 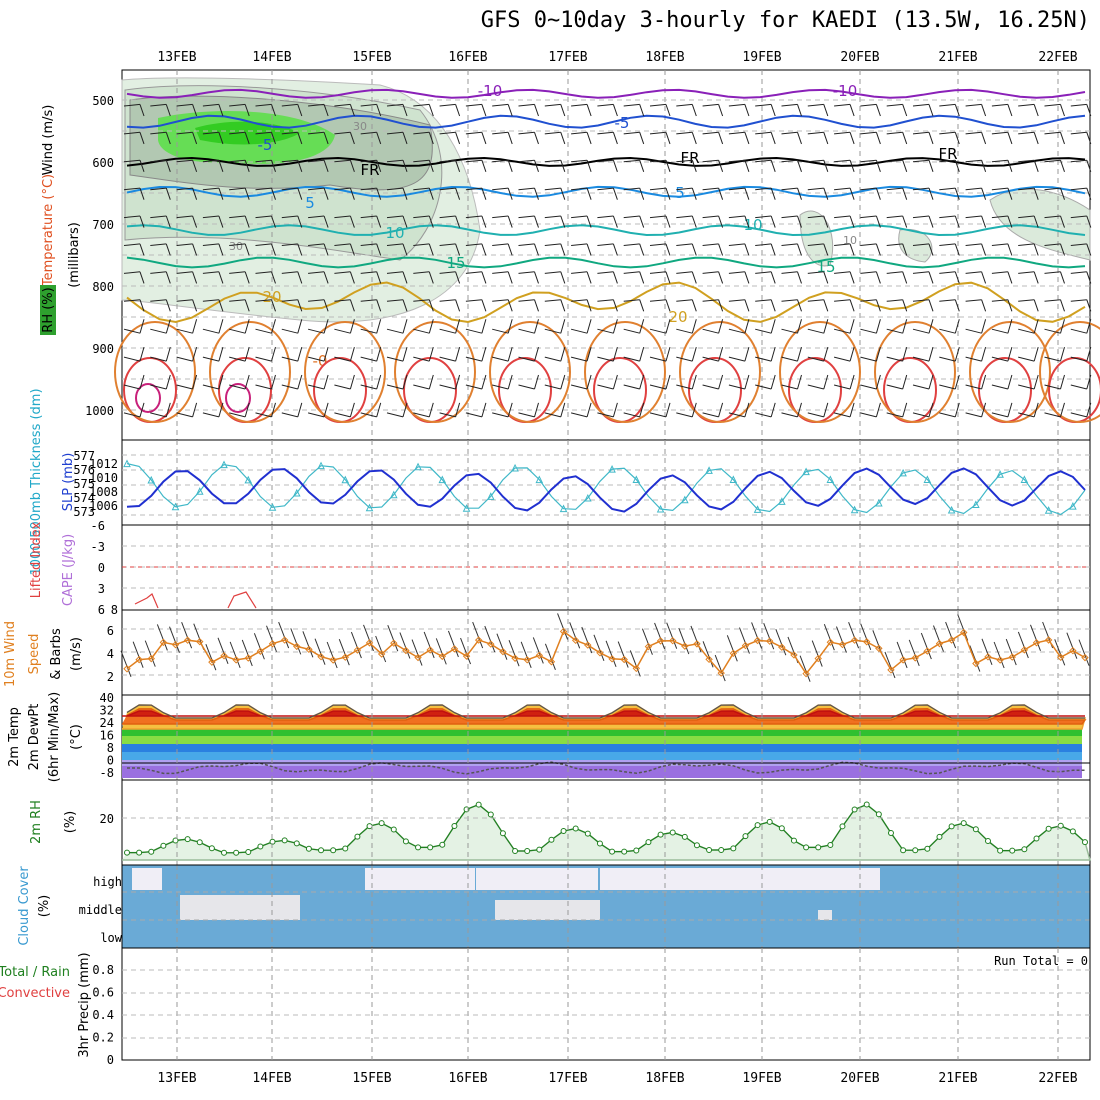 I want to click on label-wind-speed: Speed, so click(x=34, y=654).